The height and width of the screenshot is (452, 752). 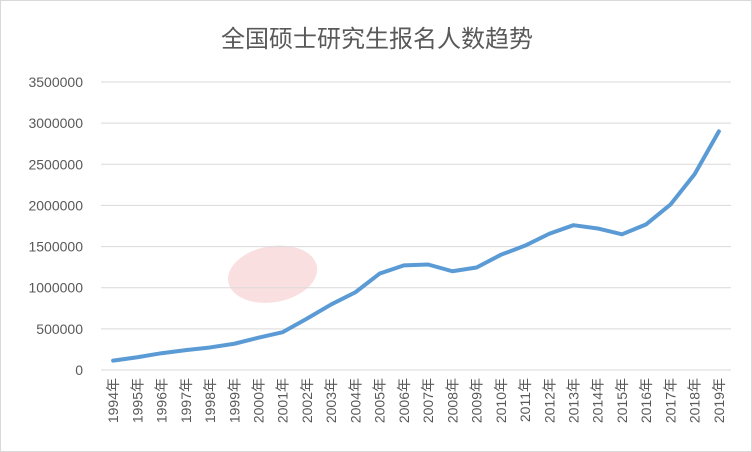 I want to click on x-tick-label: 2007年, so click(x=428, y=400).